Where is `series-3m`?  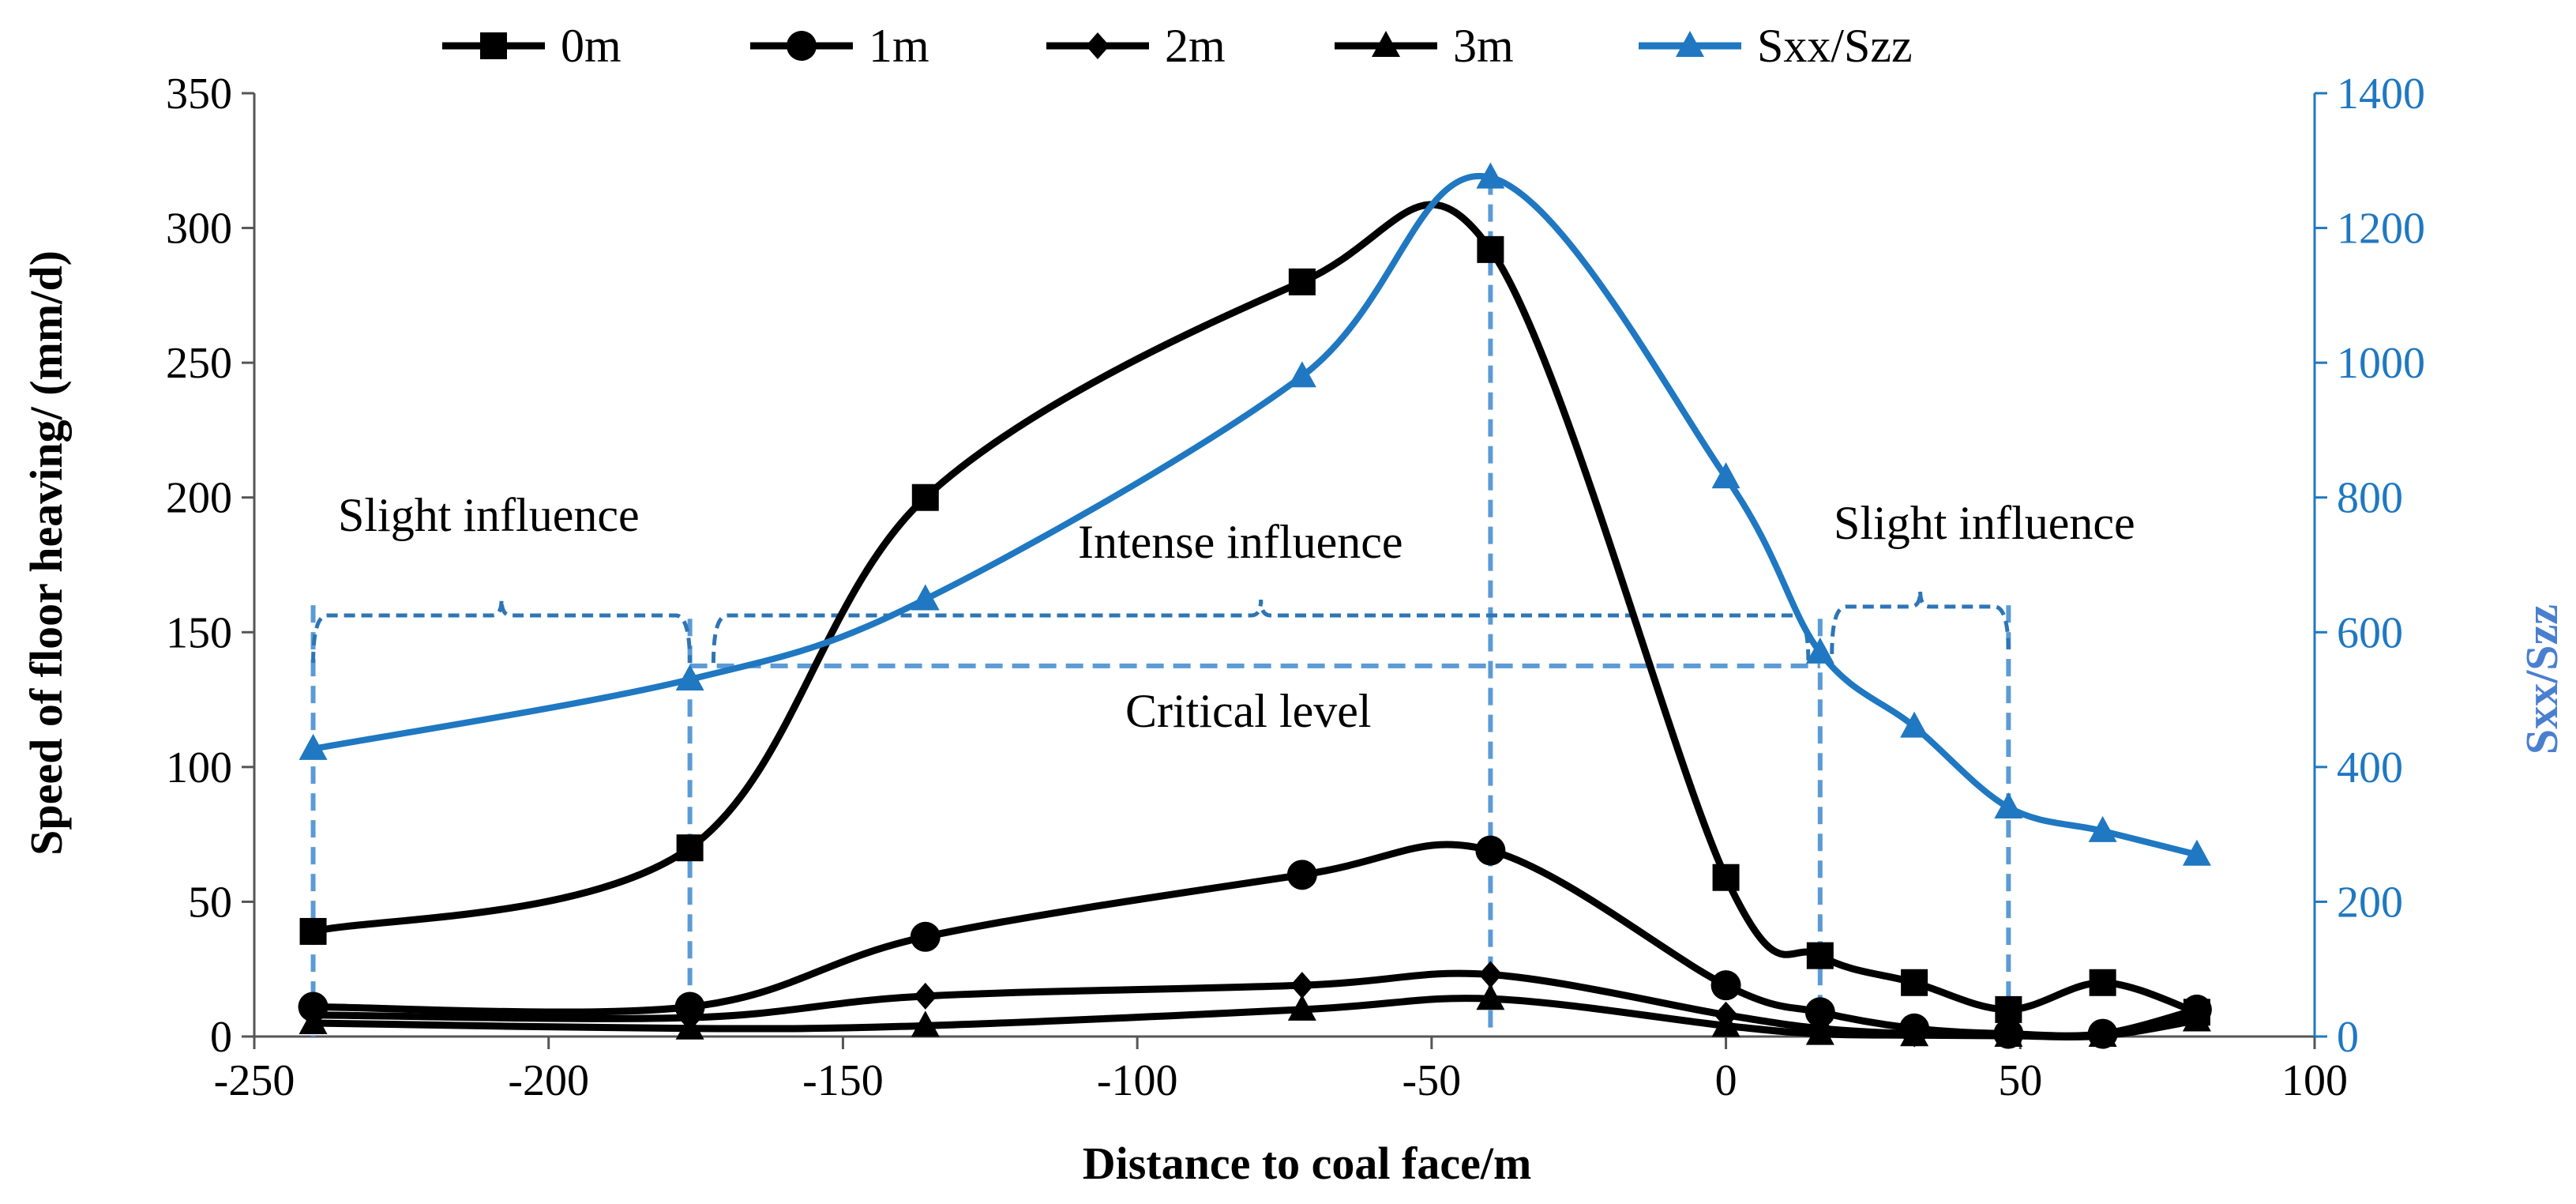 series-3m is located at coordinates (1255, 1015).